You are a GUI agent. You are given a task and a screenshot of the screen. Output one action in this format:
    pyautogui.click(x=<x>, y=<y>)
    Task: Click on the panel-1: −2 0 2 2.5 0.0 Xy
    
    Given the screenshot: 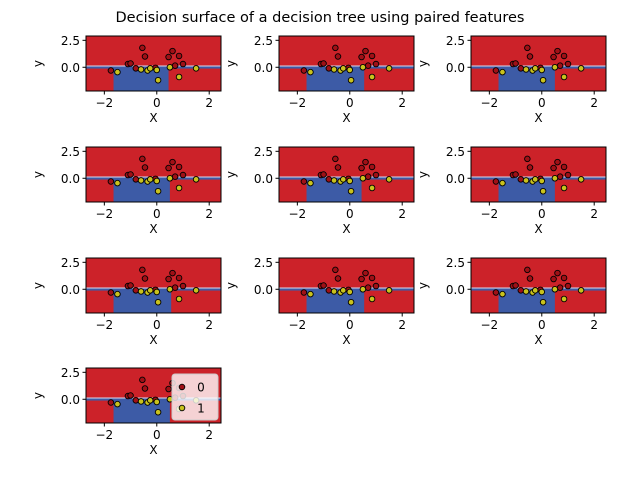 What is the action you would take?
    pyautogui.click(x=126, y=79)
    